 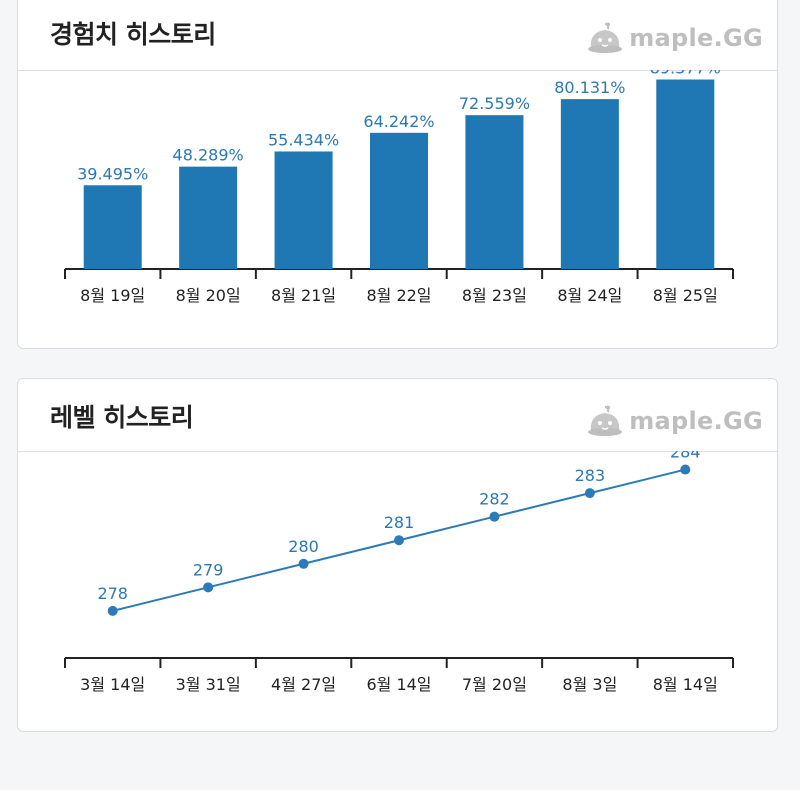 I want to click on x-tick-label: 3월 31일, so click(x=208, y=684).